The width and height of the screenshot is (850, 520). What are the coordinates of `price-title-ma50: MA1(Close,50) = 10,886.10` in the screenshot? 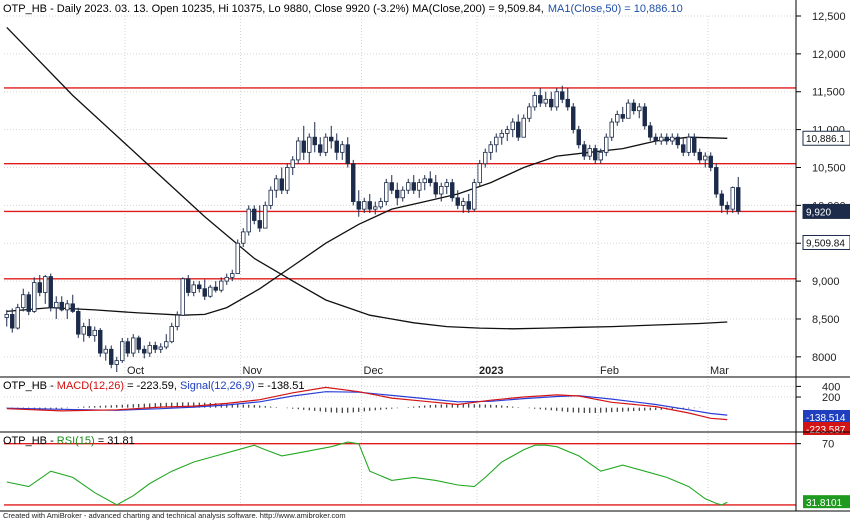 It's located at (615, 9).